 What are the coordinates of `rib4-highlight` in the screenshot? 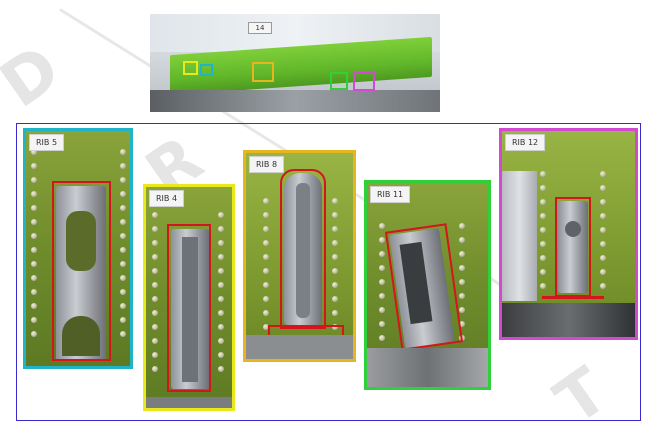 It's located at (189, 308).